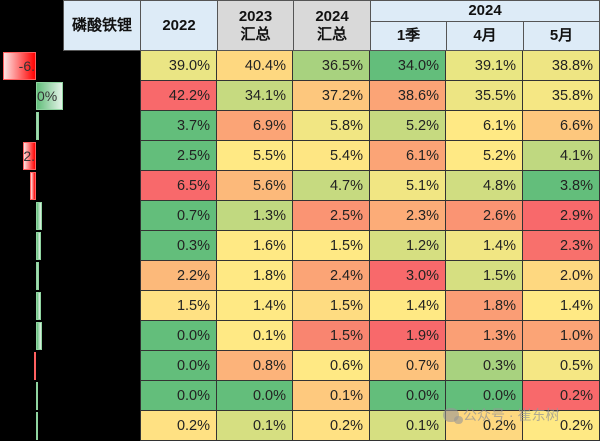  I want to click on cell-april: 39.1%, so click(484, 66).